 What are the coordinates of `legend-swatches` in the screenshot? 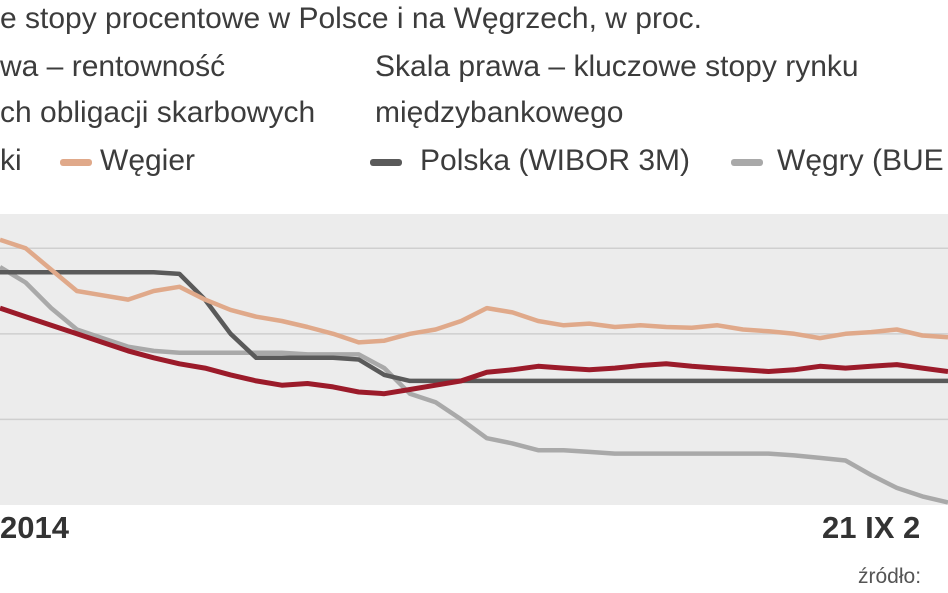 It's located at (411, 162).